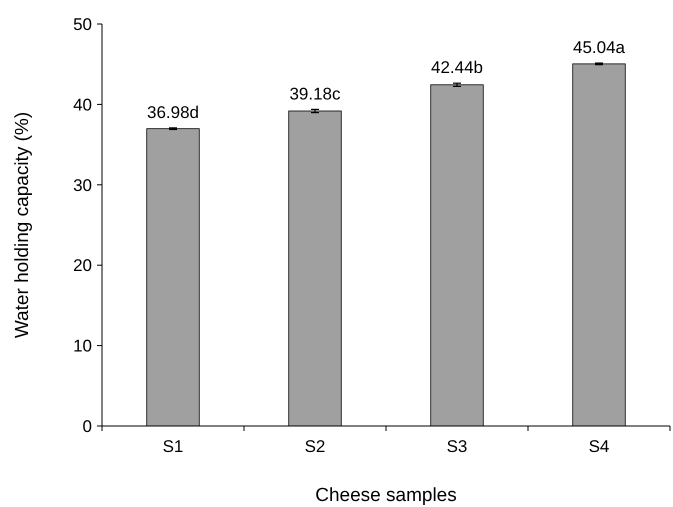  Describe the element at coordinates (87, 426) in the screenshot. I see `y-tick-label: 0` at that location.